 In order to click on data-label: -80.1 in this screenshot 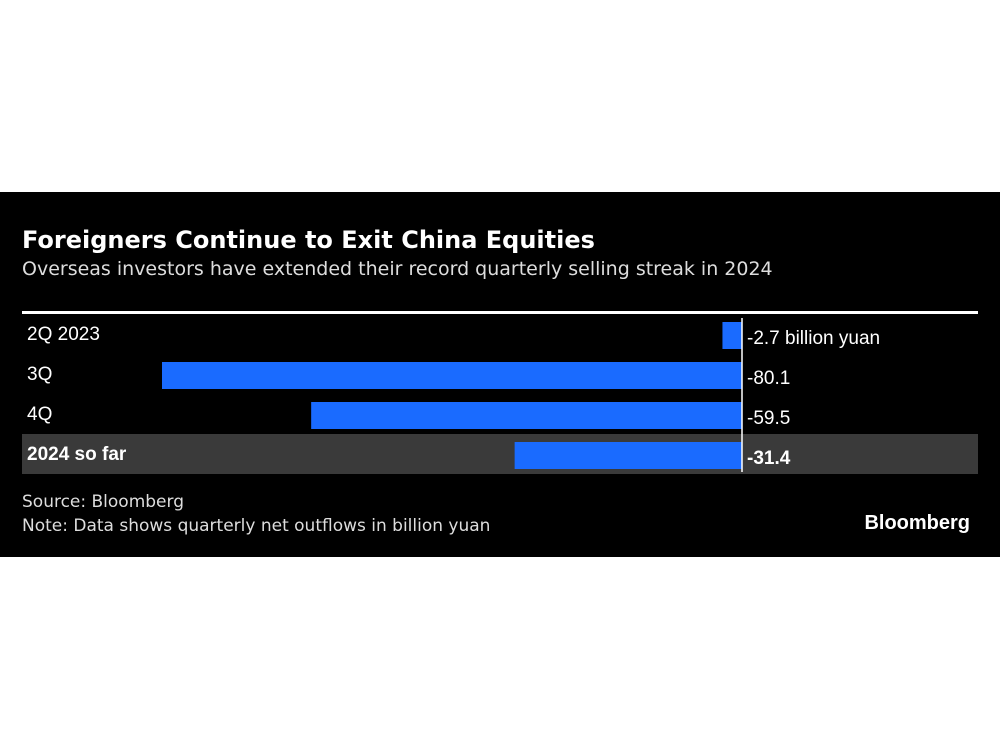, I will do `click(768, 378)`.